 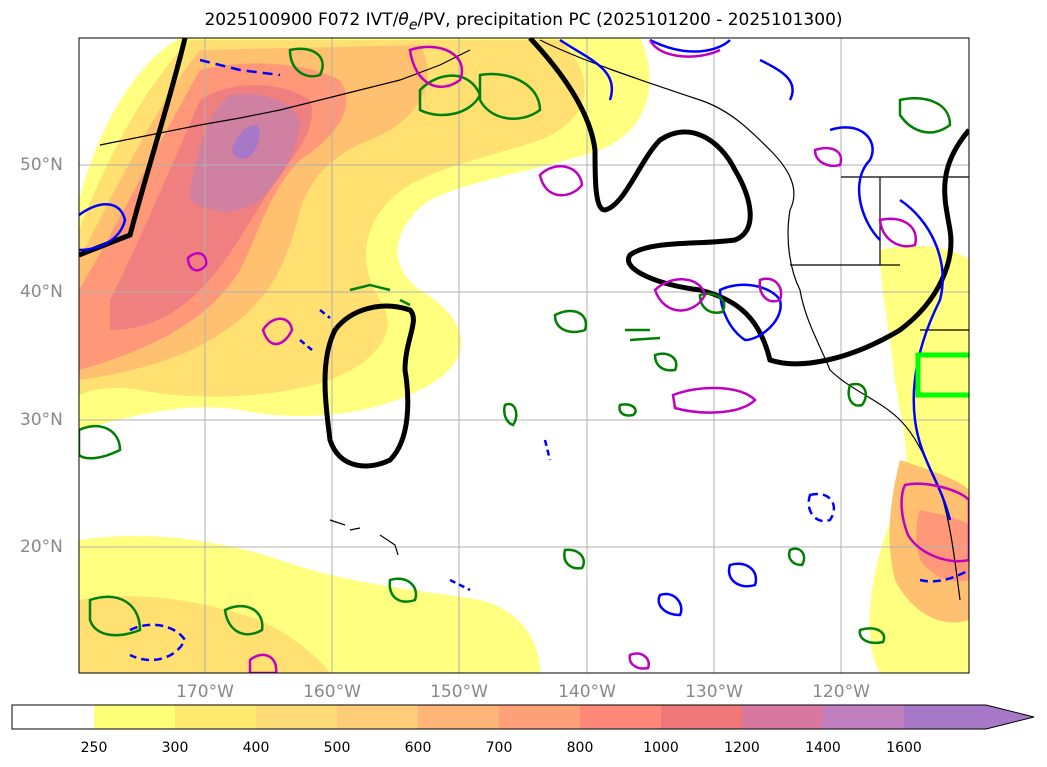 What do you see at coordinates (41, 547) in the screenshot?
I see `lat-label-20n: 20°N` at bounding box center [41, 547].